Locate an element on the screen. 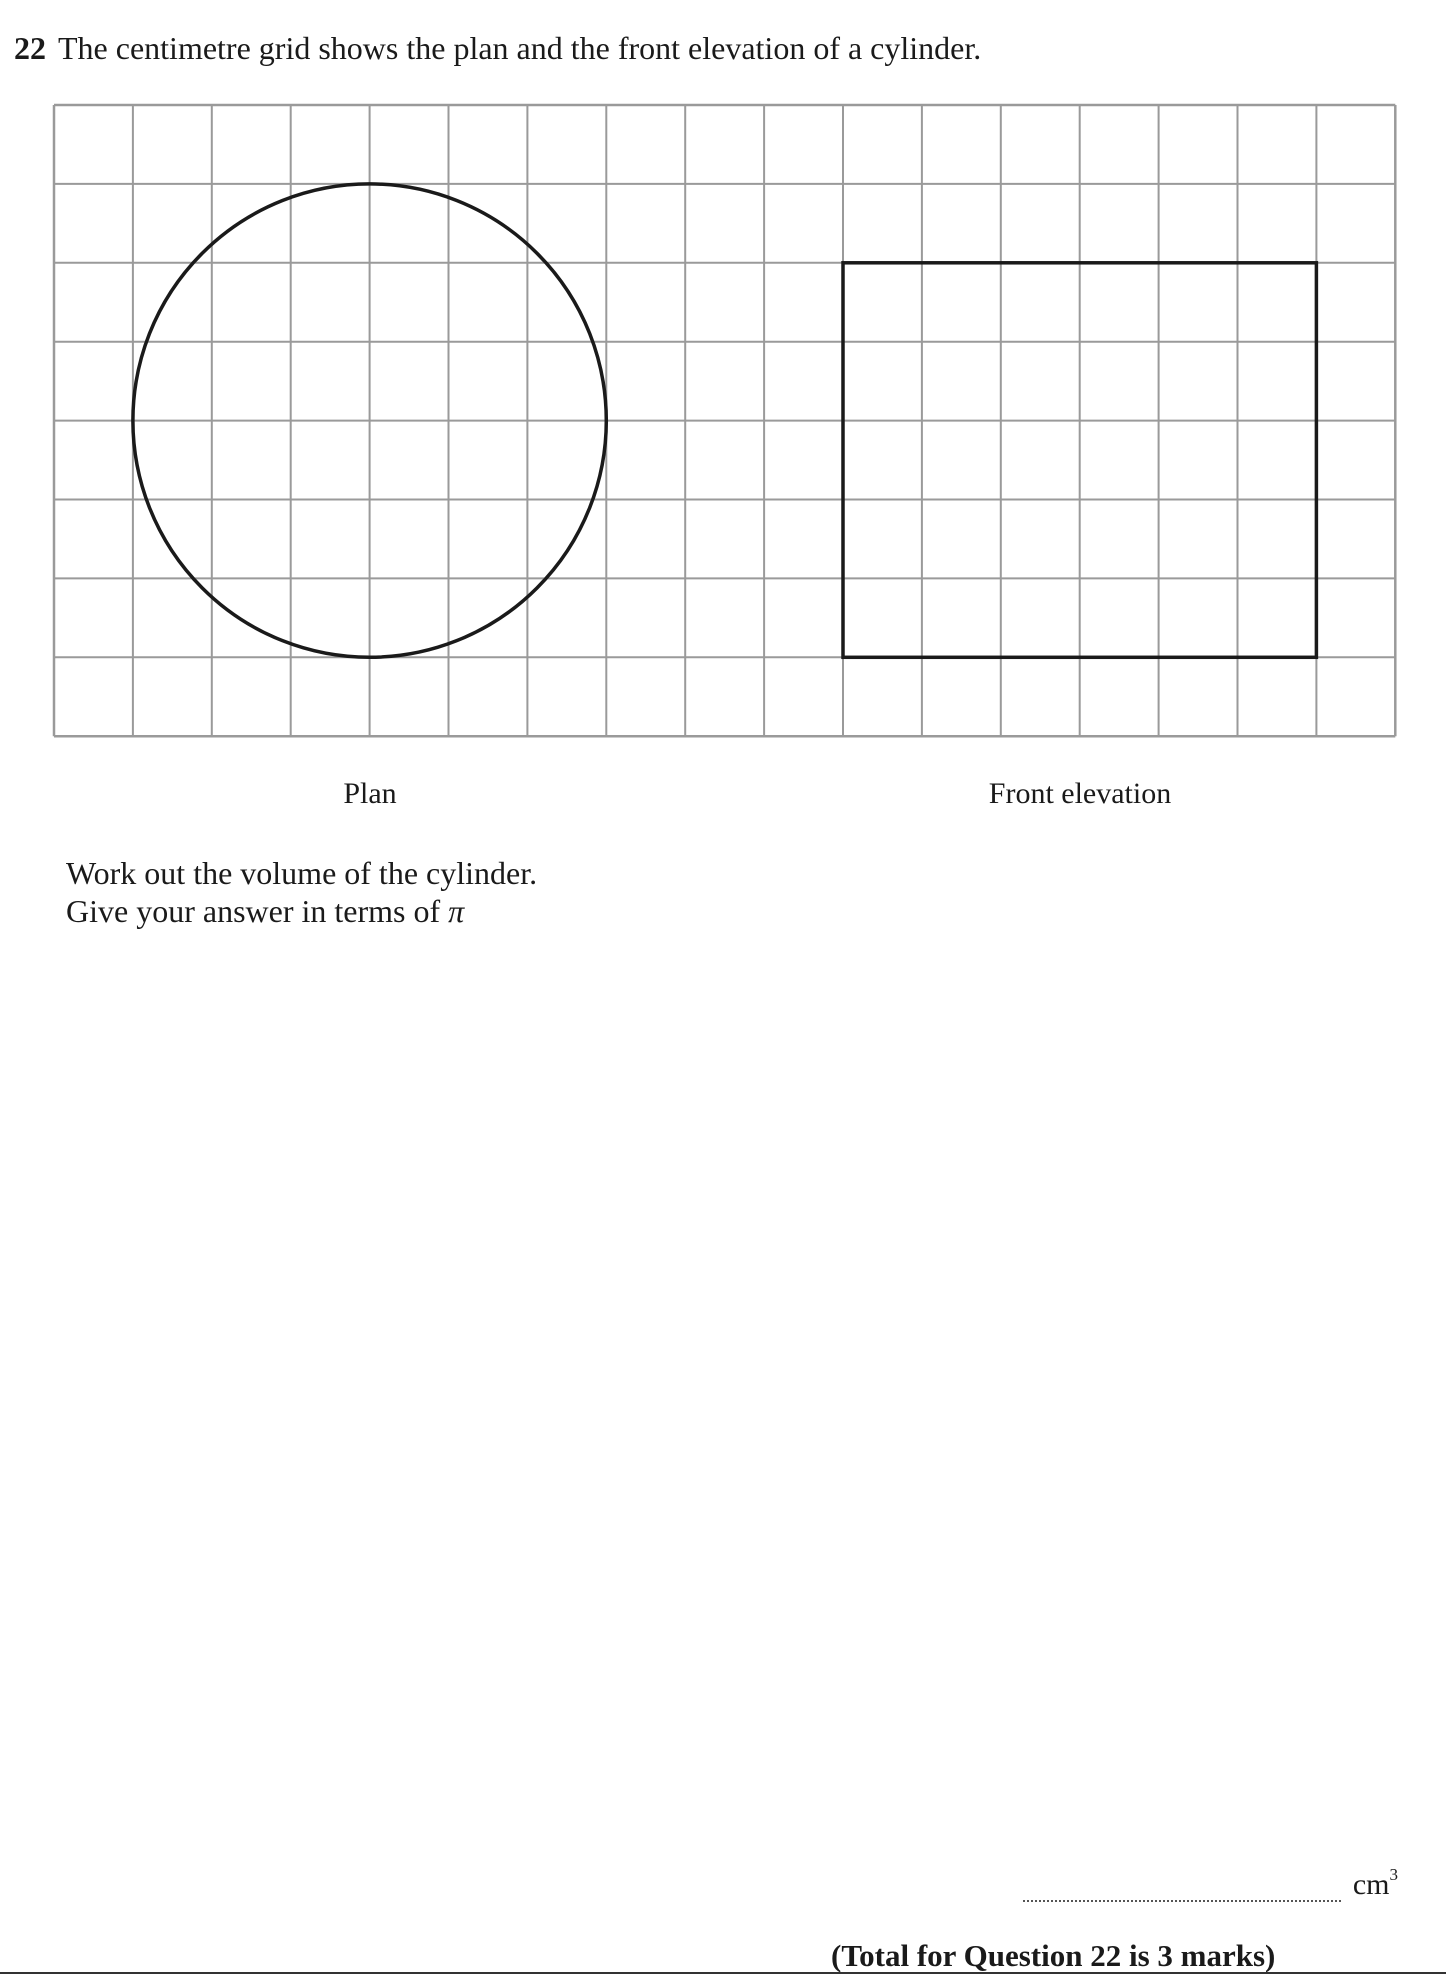 This screenshot has height=1975, width=1446. instruction-line-1: Work out the volume of the cylinder. is located at coordinates (302, 873).